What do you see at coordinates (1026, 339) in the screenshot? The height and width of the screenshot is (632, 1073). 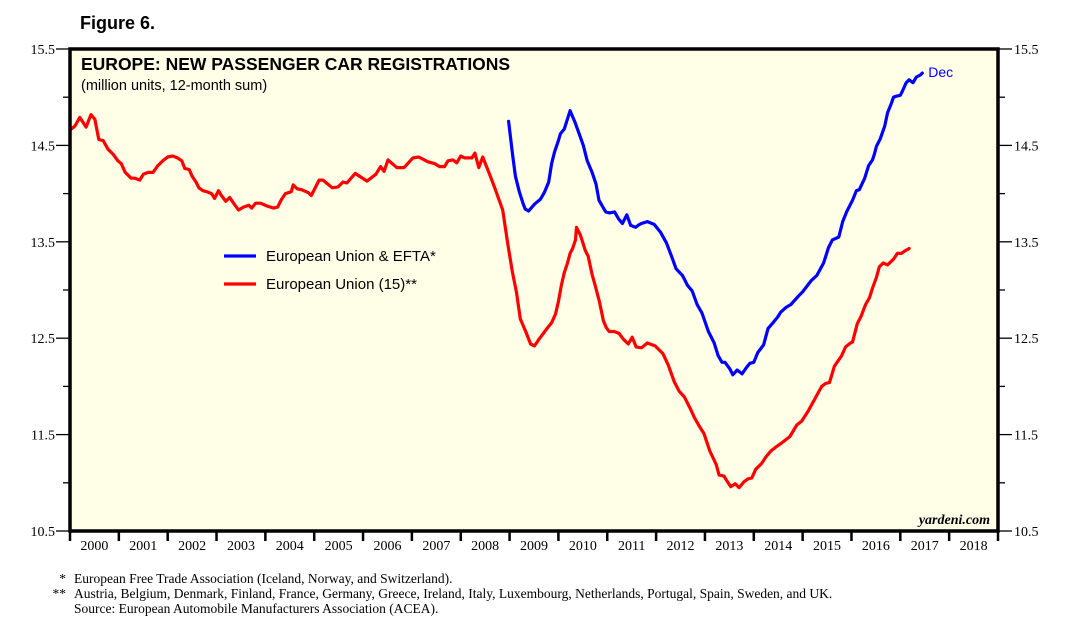 I see `y-tick-label-right: 12.5` at bounding box center [1026, 339].